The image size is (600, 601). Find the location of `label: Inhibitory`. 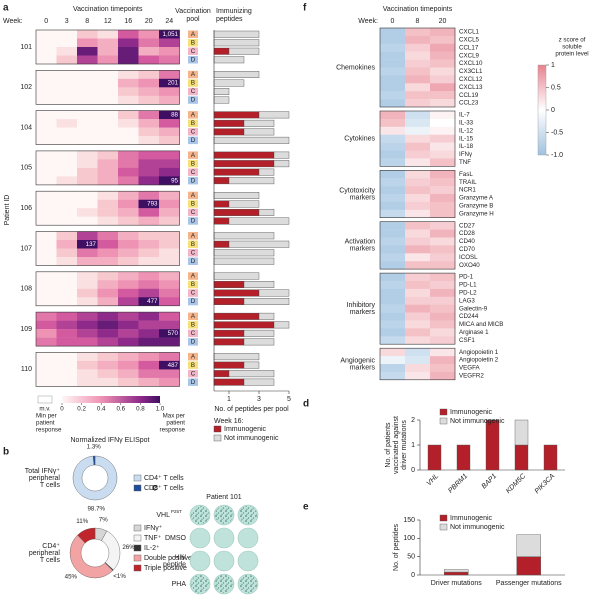

label: Inhibitory is located at coordinates (361, 305).